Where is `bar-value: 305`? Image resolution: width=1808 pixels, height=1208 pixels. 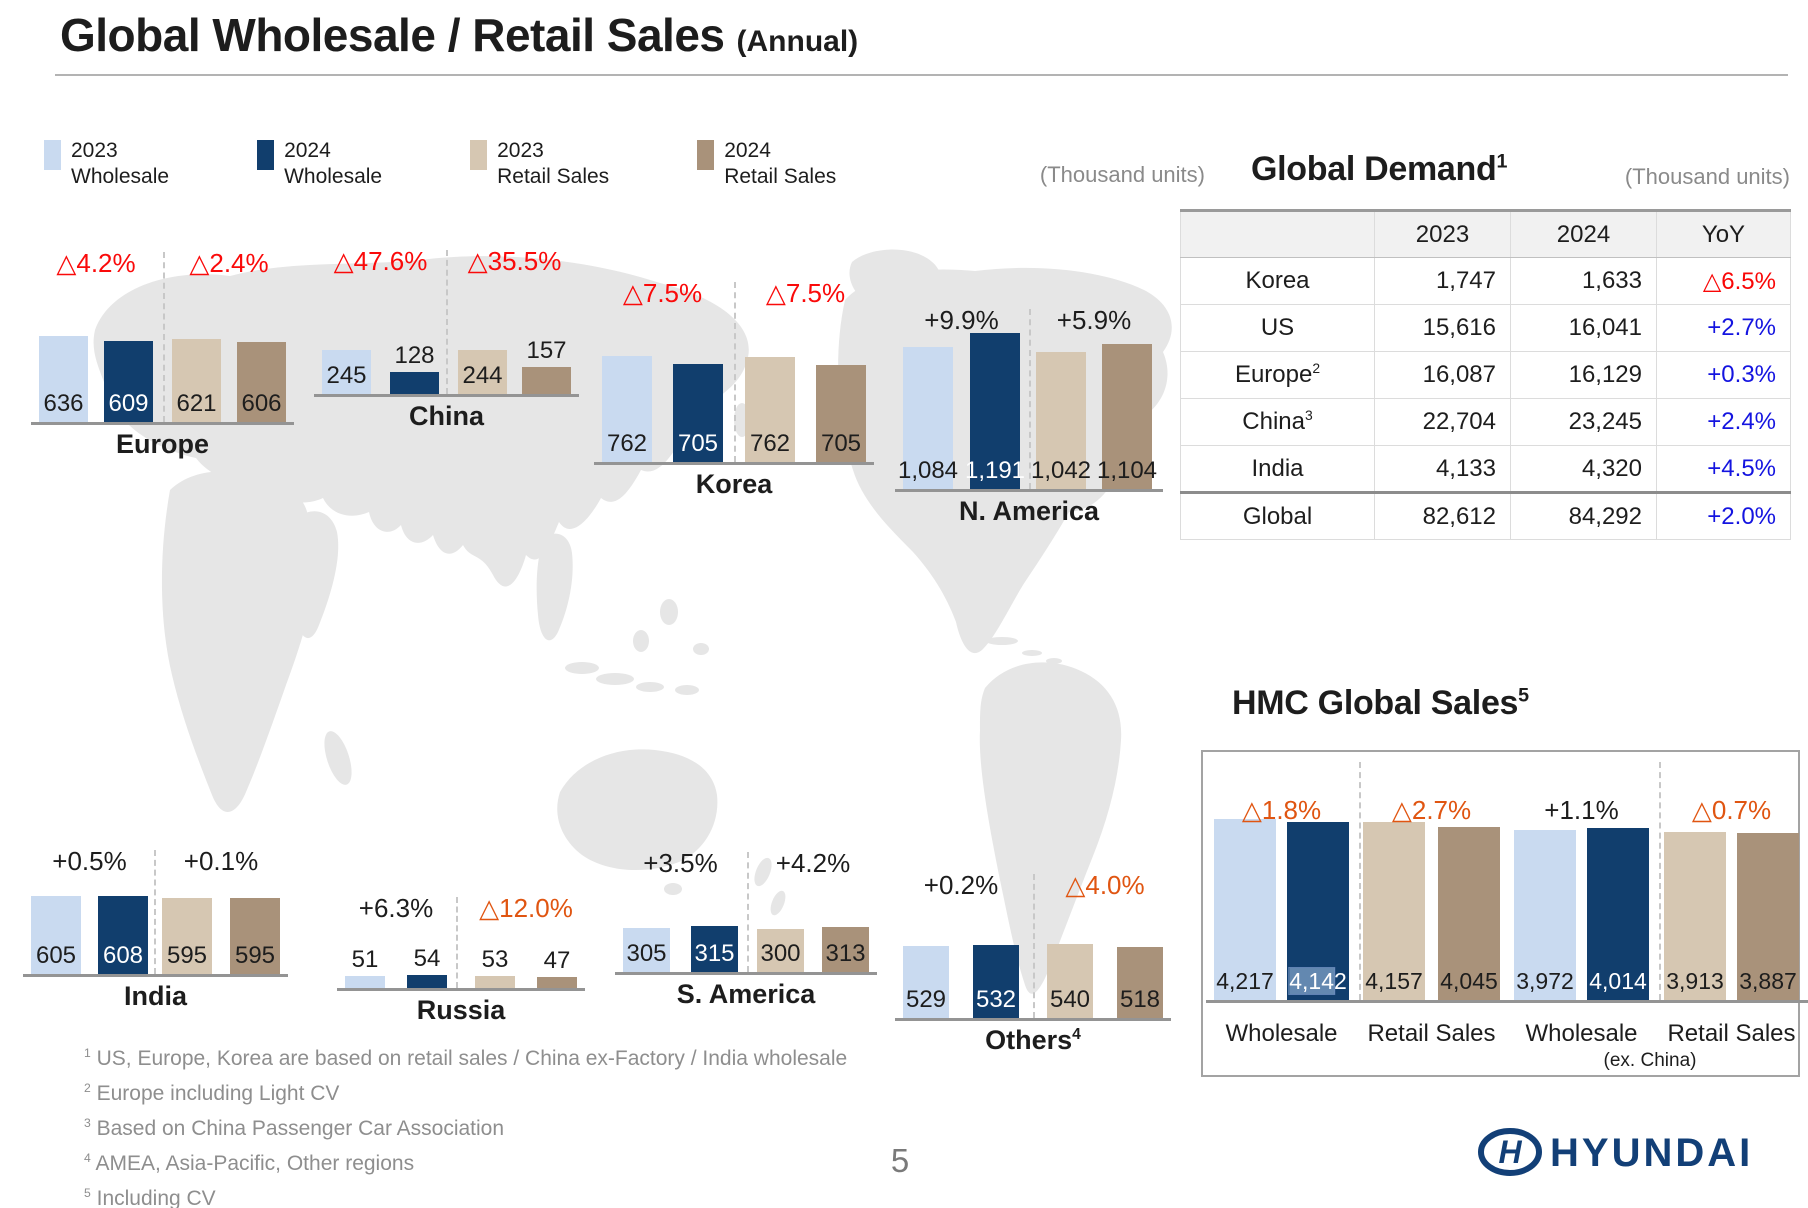
bar-value: 305 is located at coordinates (646, 953).